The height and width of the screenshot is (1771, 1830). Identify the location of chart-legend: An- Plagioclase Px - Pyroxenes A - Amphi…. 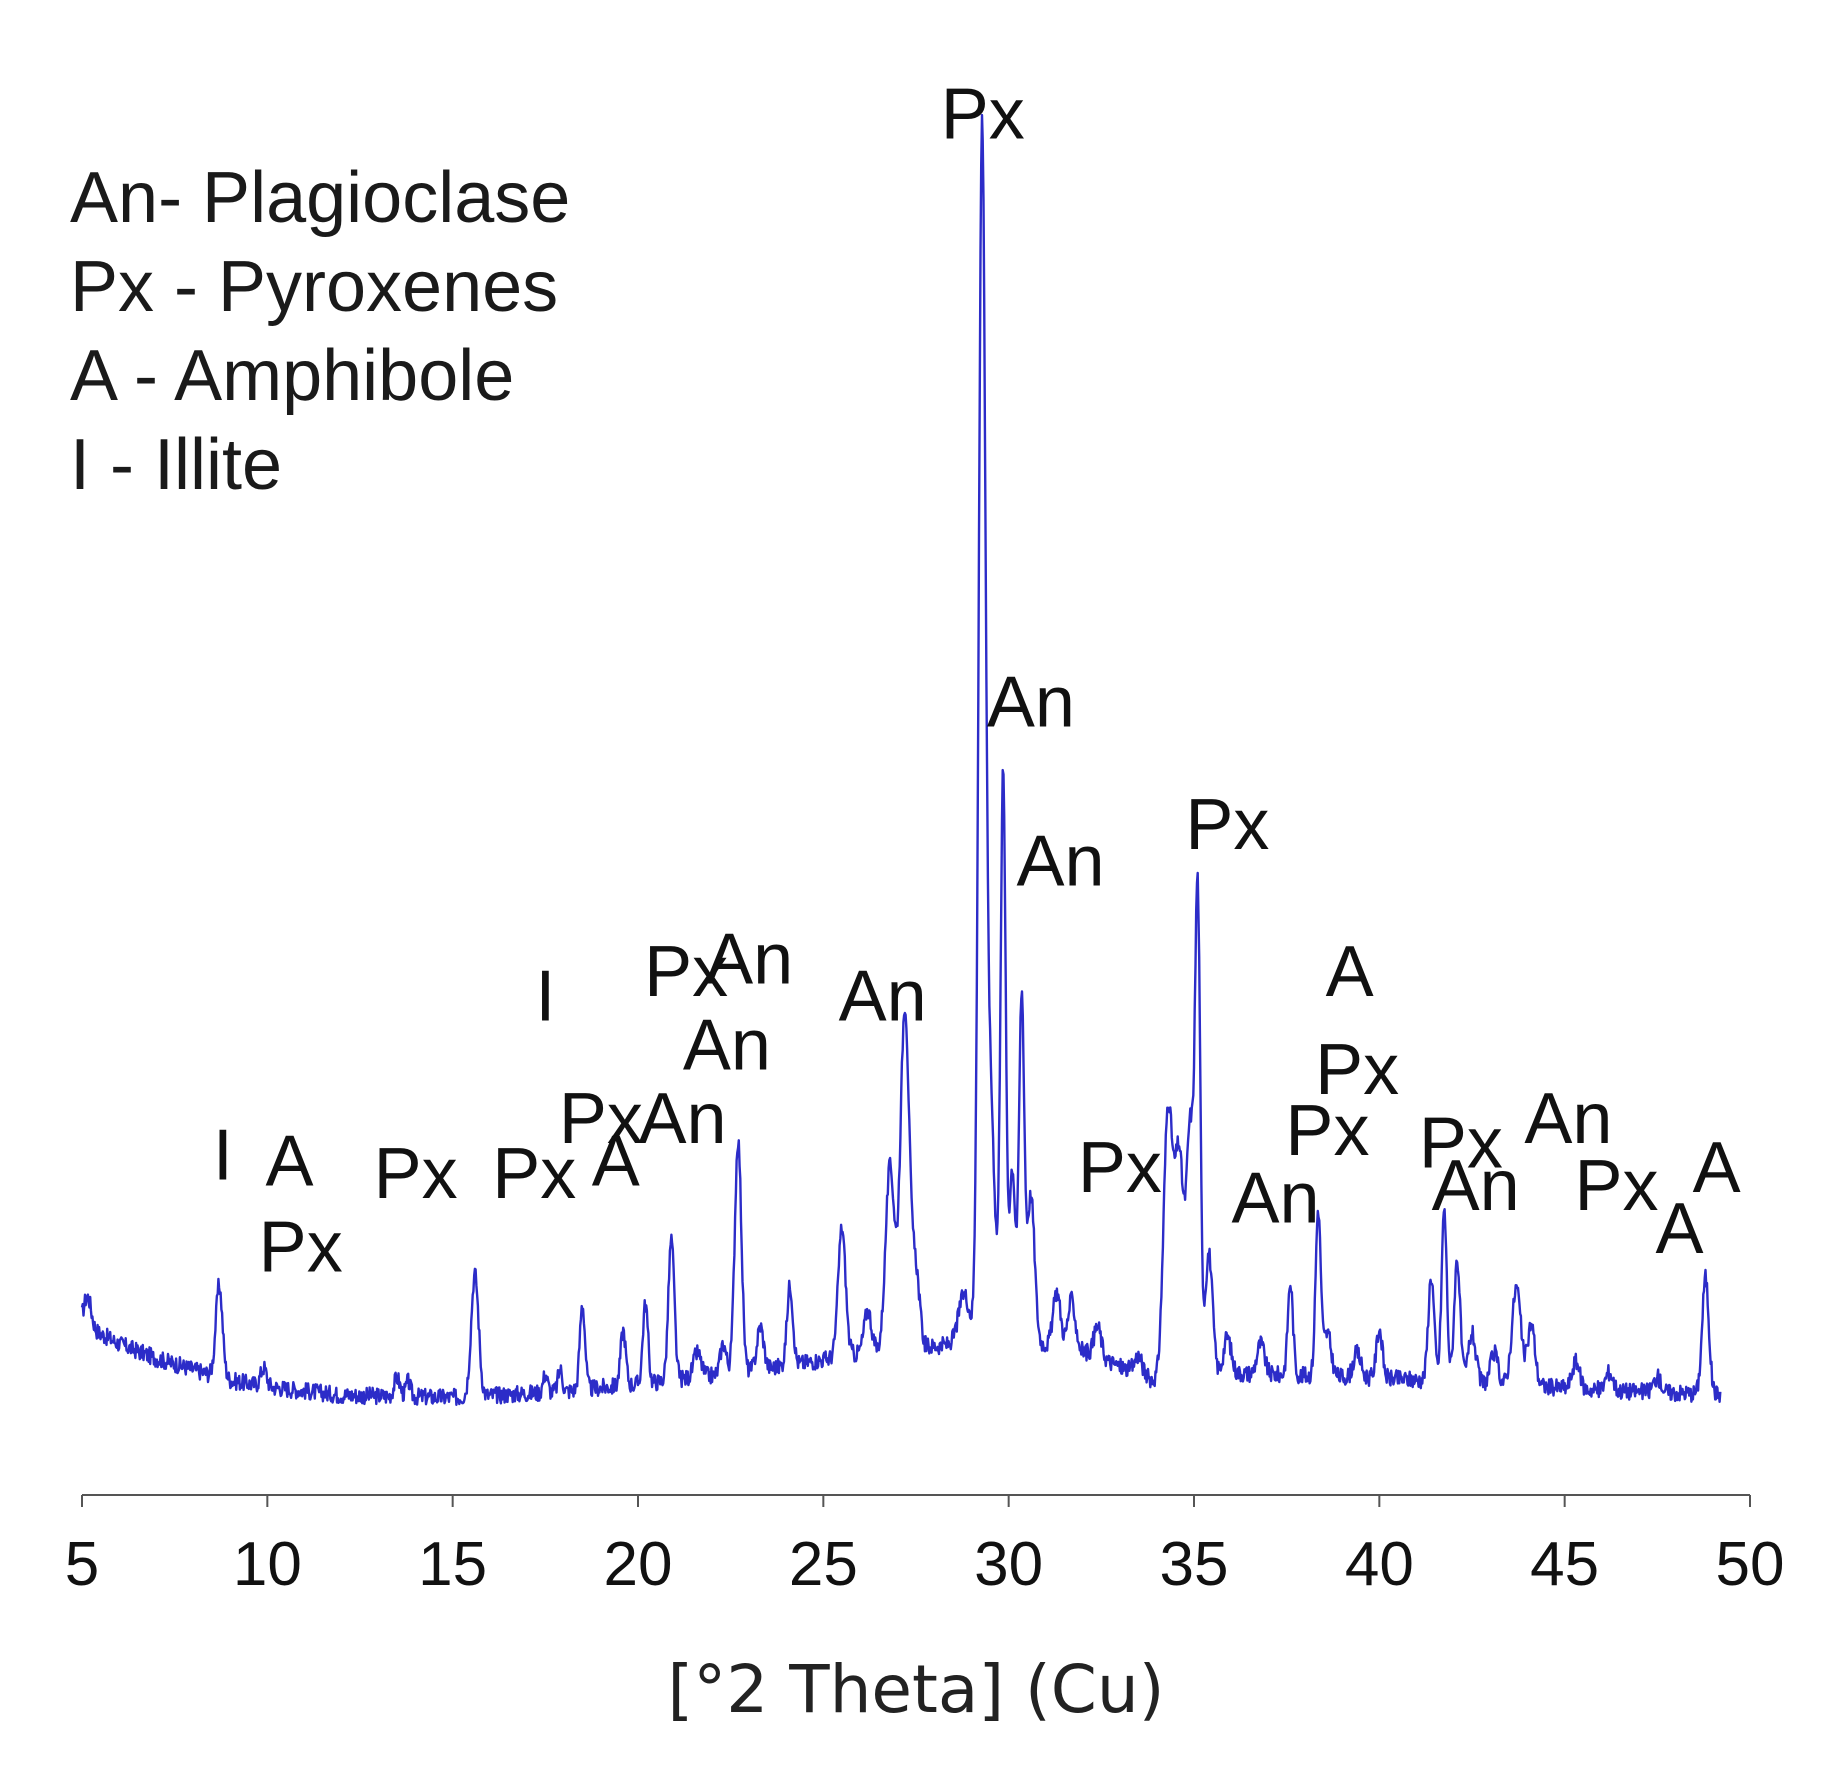
(320, 331).